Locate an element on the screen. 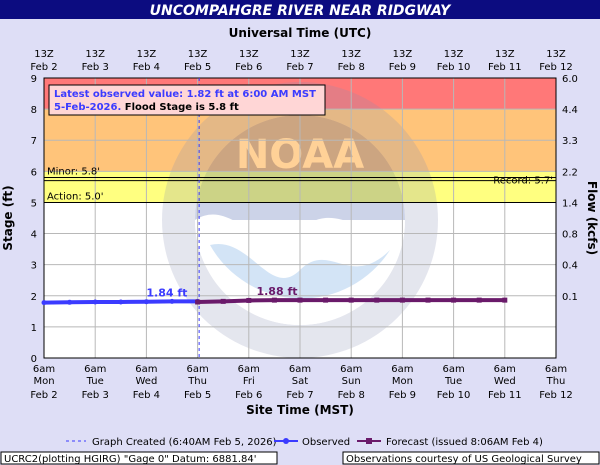  flow-tick-0: 6.0 is located at coordinates (570, 79).